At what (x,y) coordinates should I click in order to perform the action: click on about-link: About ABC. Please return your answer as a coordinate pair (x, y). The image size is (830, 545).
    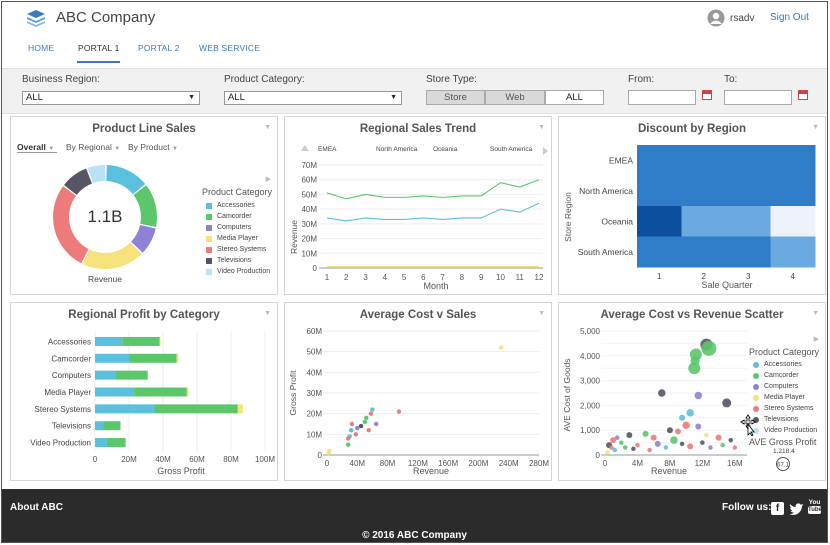
    Looking at the image, I should click on (36, 507).